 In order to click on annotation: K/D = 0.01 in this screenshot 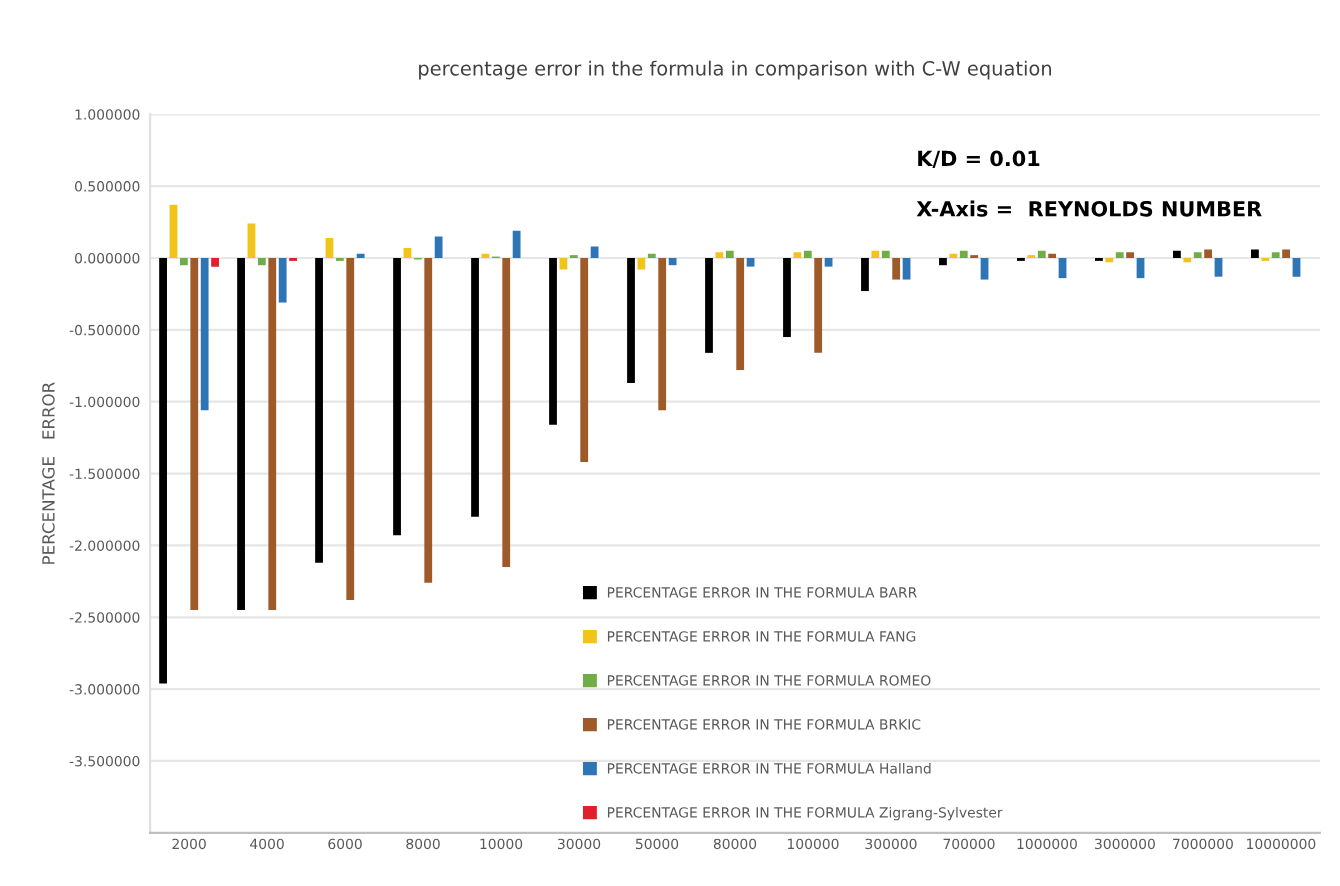, I will do `click(979, 159)`.